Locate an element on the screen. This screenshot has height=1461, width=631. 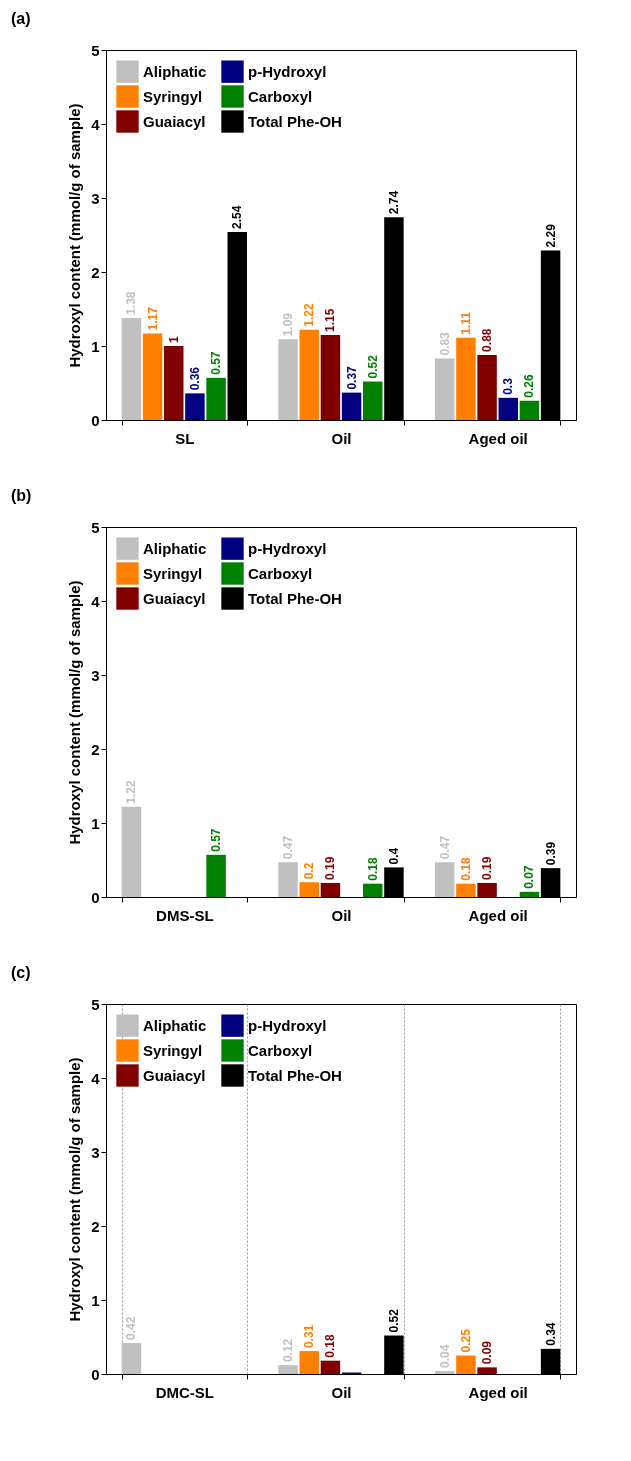
data-label: 0.26 is located at coordinates (529, 386).